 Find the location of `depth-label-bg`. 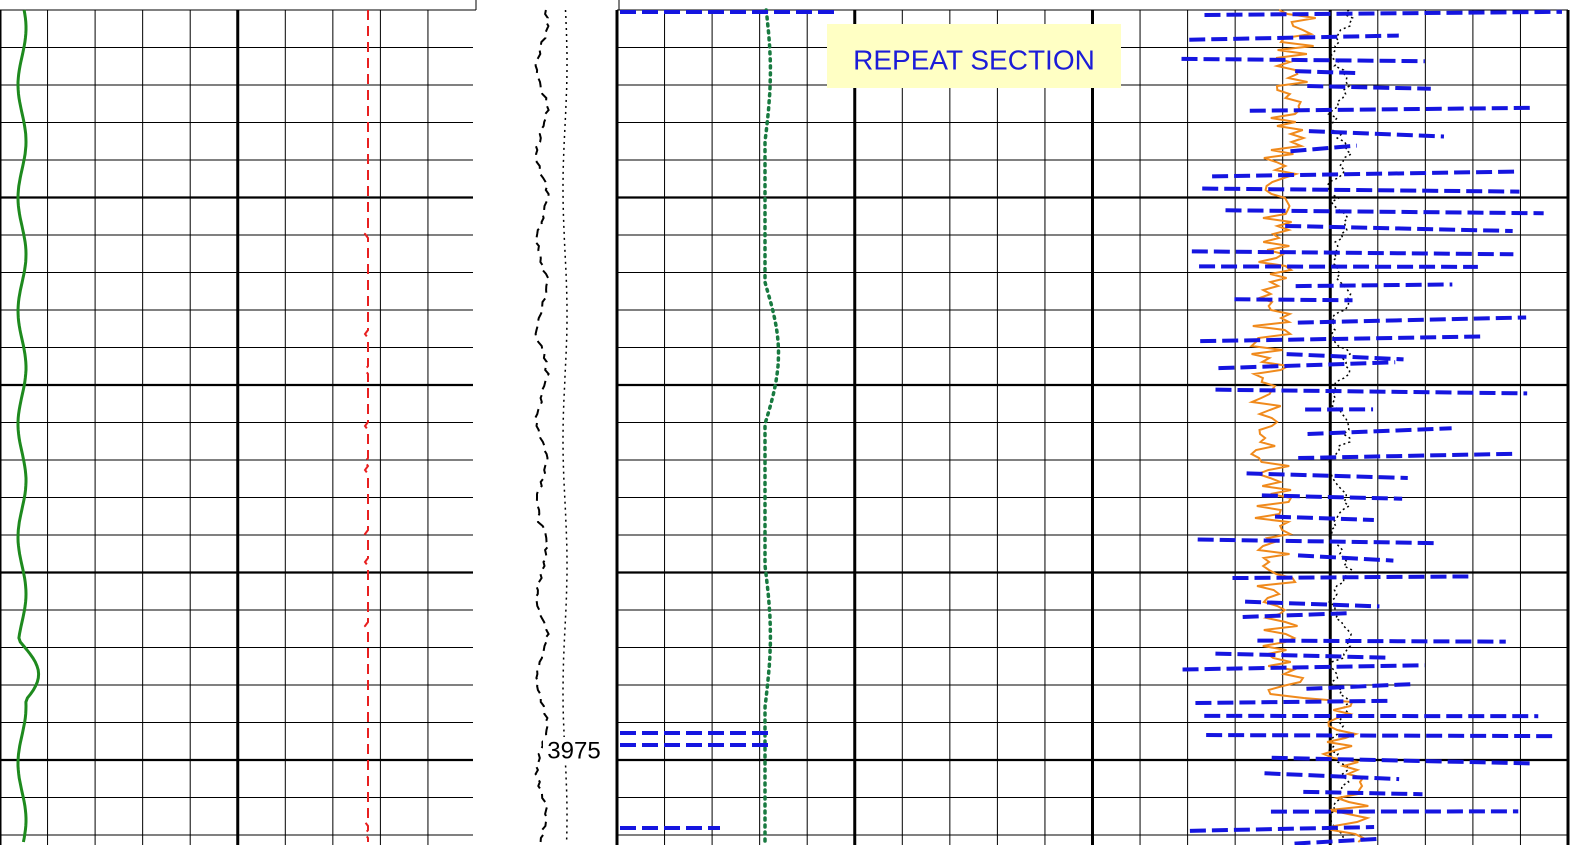

depth-label-bg is located at coordinates (574, 751).